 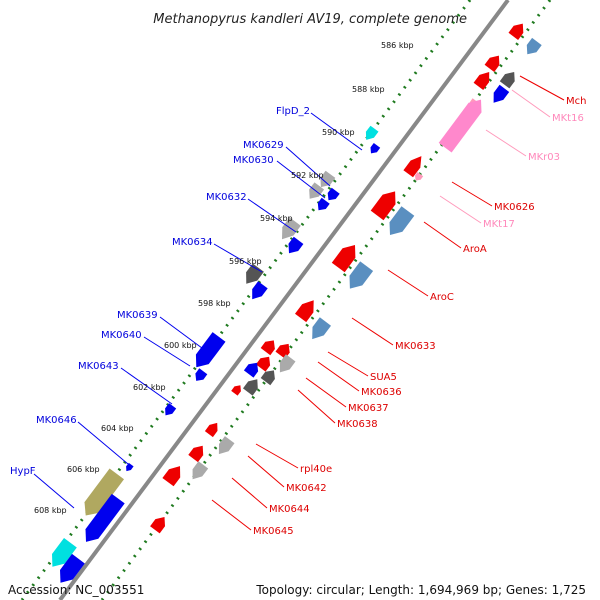 I want to click on leader-mk0646, so click(x=103, y=443).